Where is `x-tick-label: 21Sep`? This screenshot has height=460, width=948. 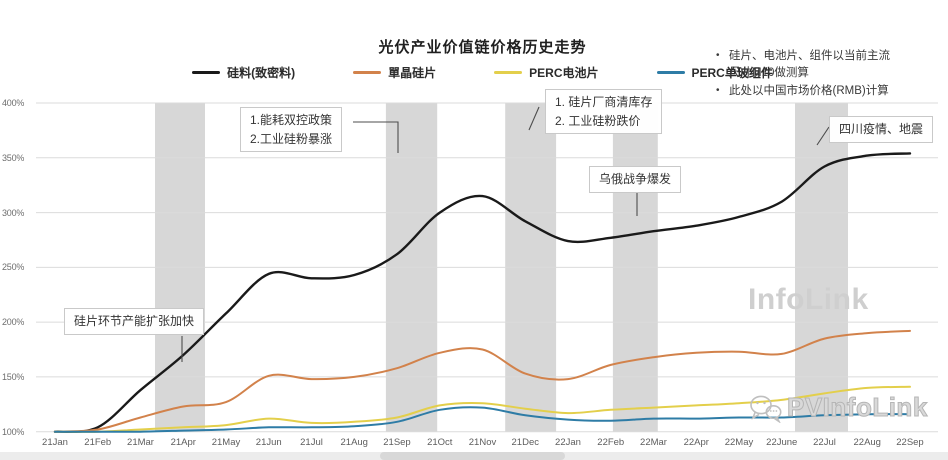
x-tick-label: 21Sep is located at coordinates (397, 442).